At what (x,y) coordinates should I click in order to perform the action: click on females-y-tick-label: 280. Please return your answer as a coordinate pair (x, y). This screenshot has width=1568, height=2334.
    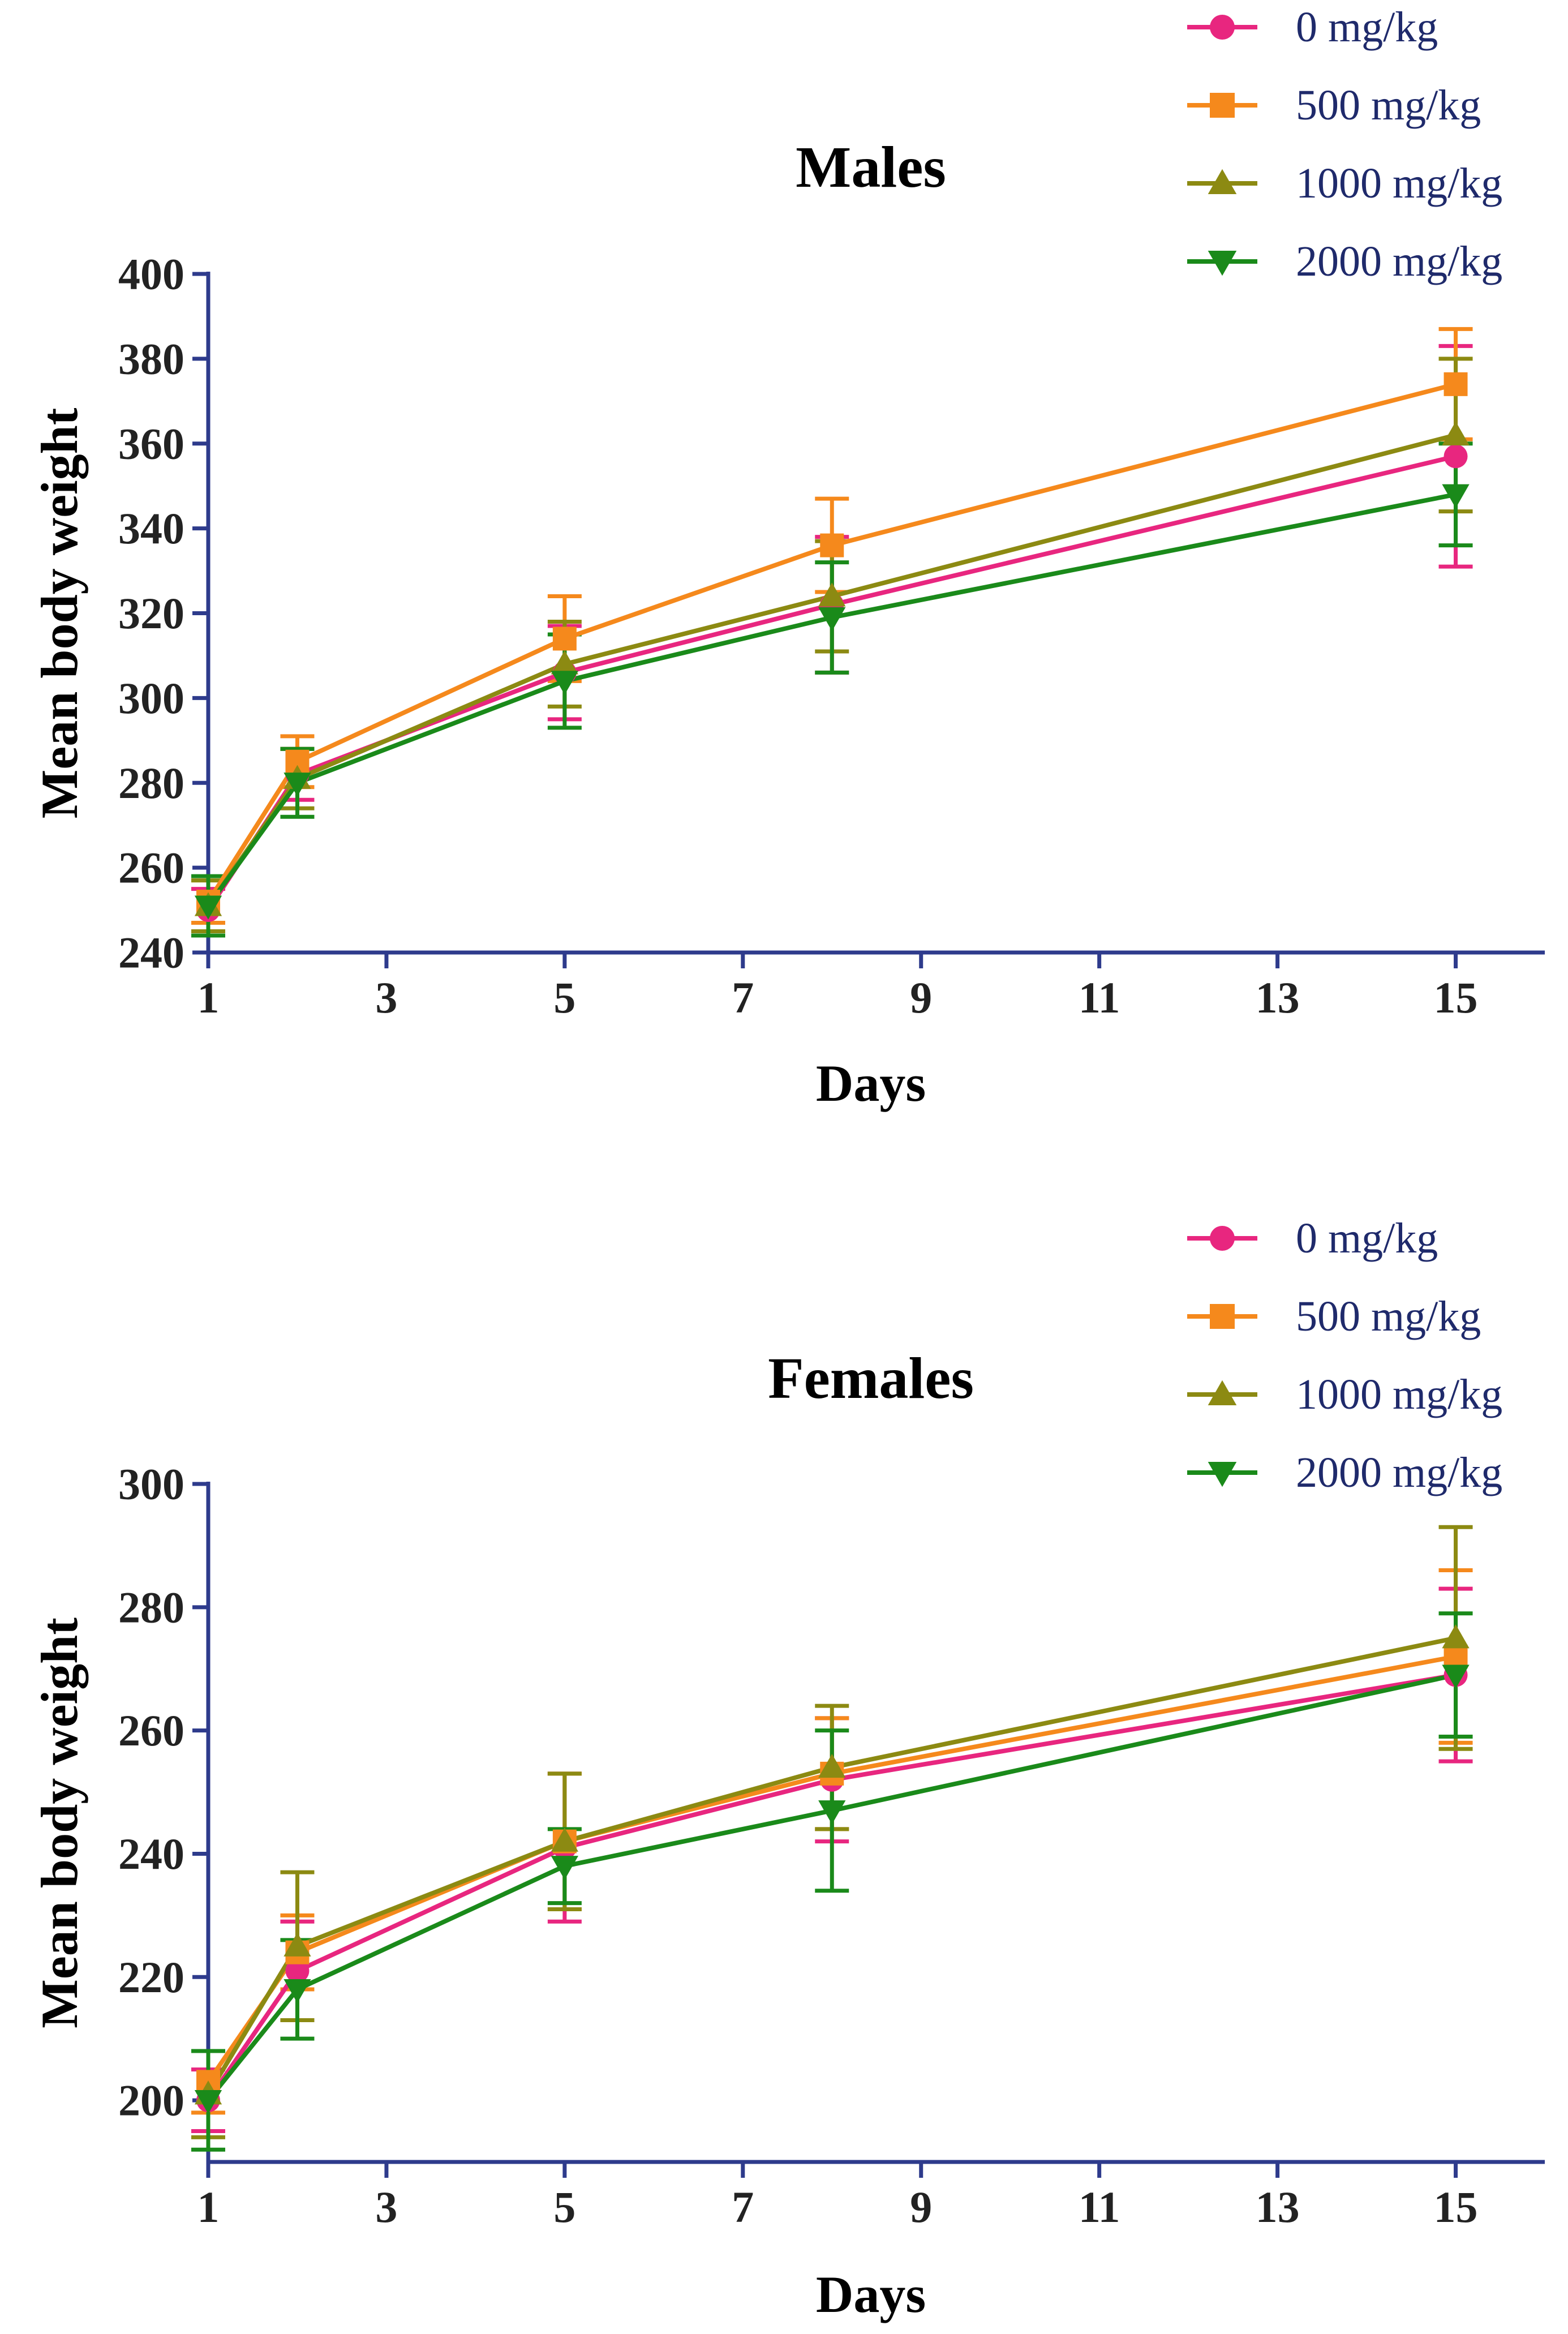
    Looking at the image, I should click on (151, 1607).